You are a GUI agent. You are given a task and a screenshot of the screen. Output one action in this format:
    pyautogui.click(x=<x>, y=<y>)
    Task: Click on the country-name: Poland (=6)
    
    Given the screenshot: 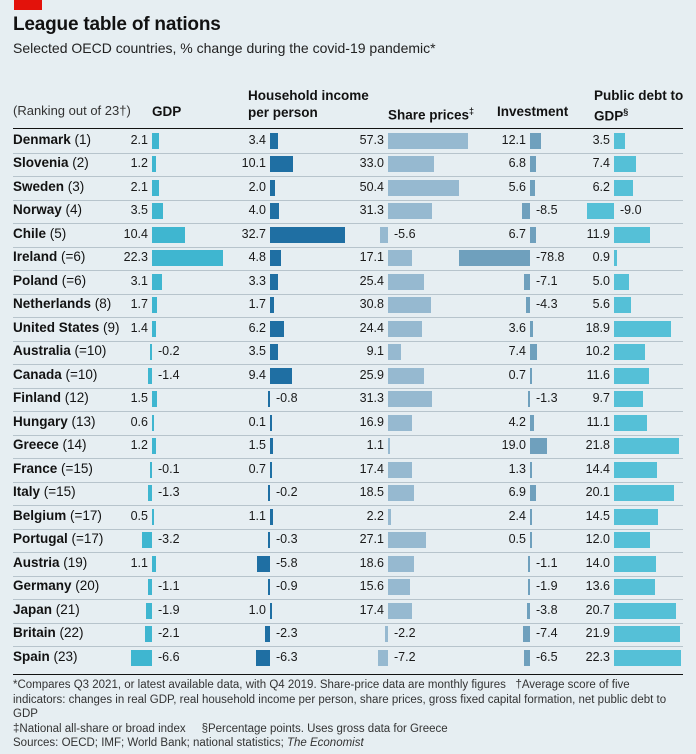 What is the action you would take?
    pyautogui.click(x=49, y=280)
    